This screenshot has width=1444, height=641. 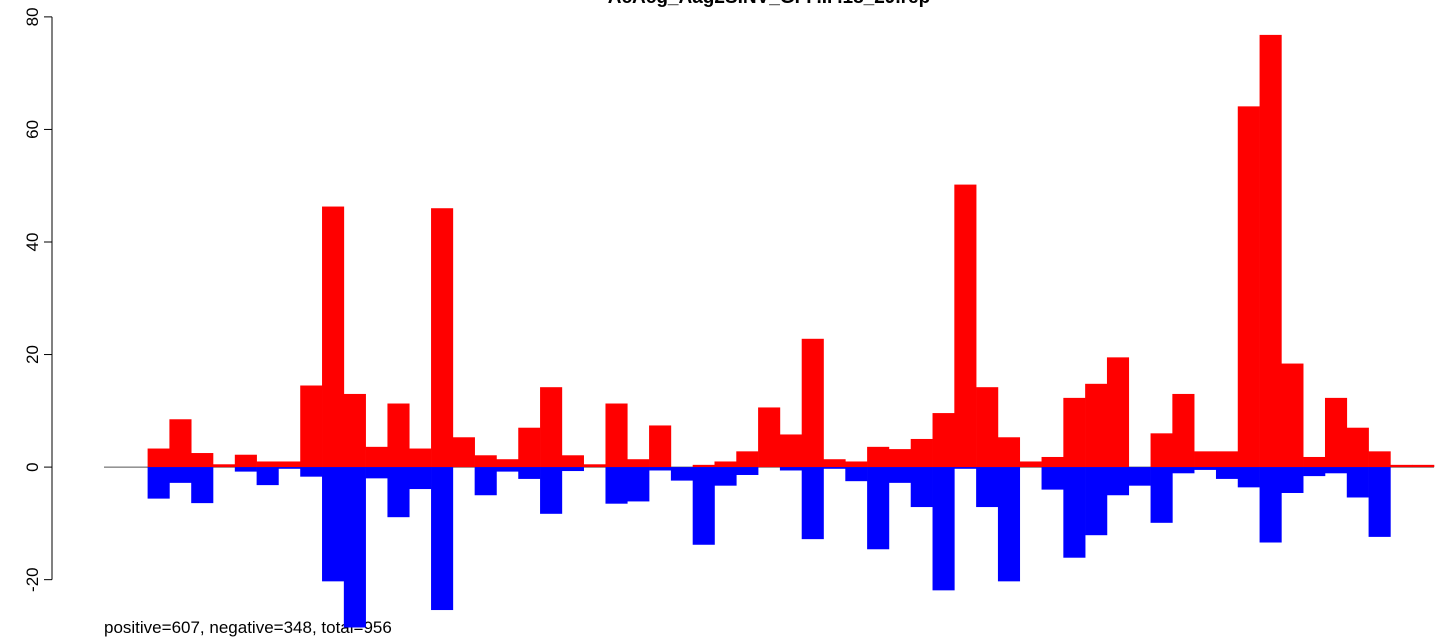 I want to click on y-tick-label: 20, so click(x=32, y=354).